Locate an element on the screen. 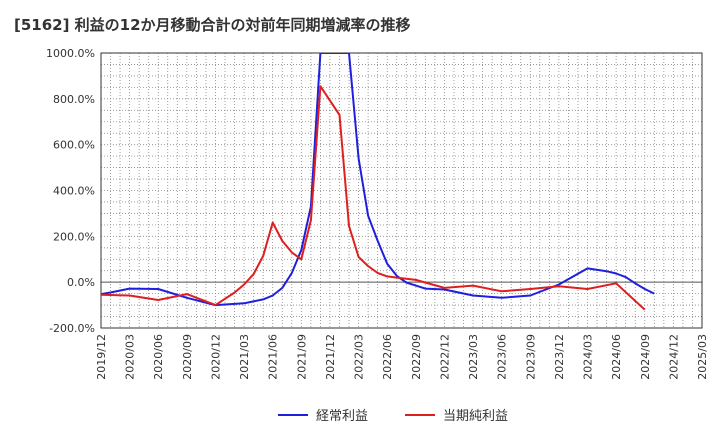 The width and height of the screenshot is (720, 440). x-tick-label: 2024/12 is located at coordinates (673, 357).